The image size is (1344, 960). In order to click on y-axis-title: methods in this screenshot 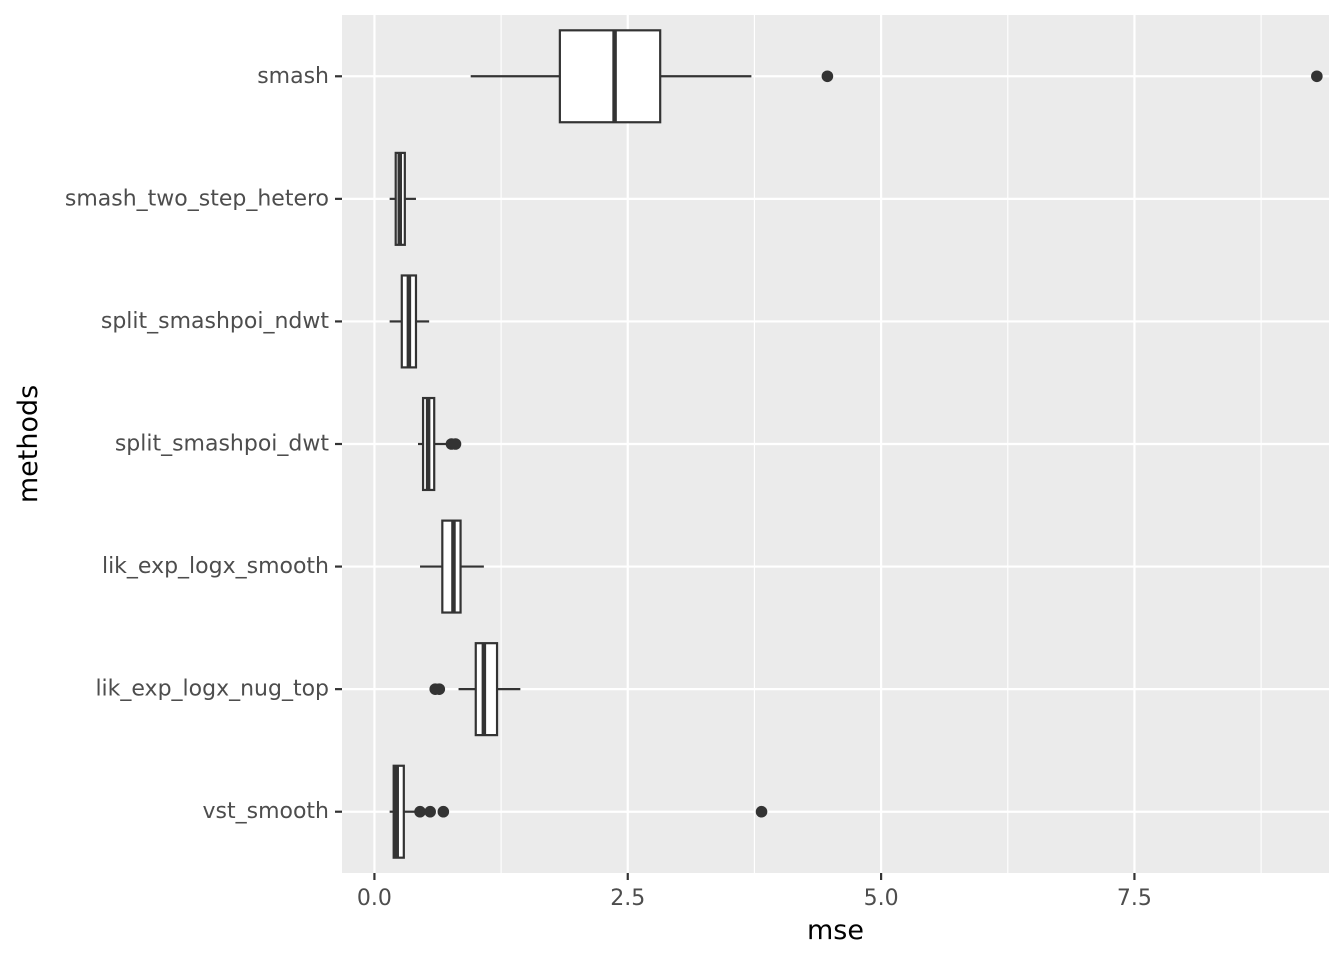, I will do `click(28, 444)`.